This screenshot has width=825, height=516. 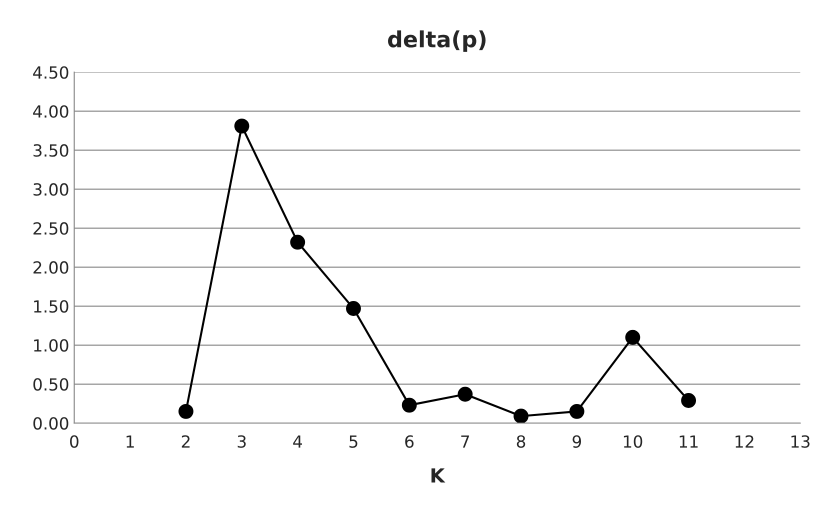 I want to click on y-tick-label: 0.00, so click(x=50, y=423).